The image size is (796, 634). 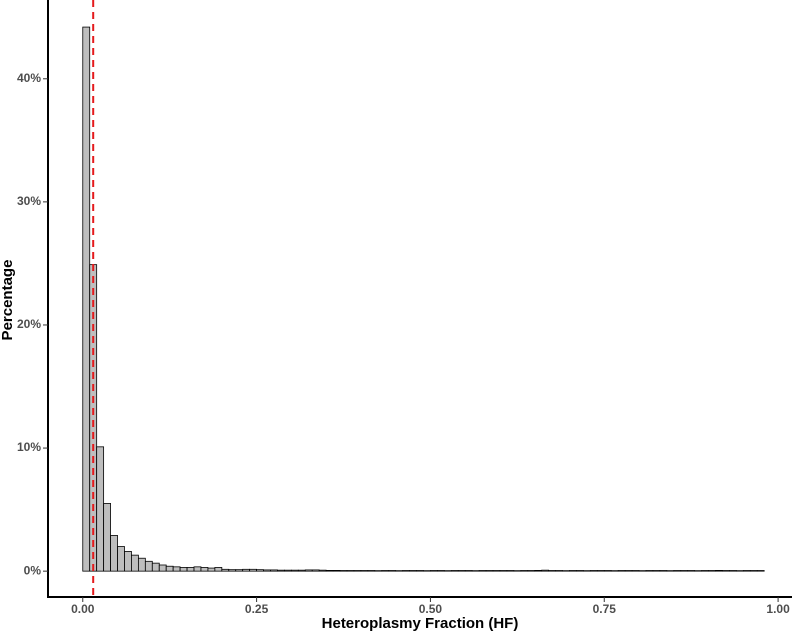 What do you see at coordinates (605, 609) in the screenshot?
I see `x-tick-label: 0.75` at bounding box center [605, 609].